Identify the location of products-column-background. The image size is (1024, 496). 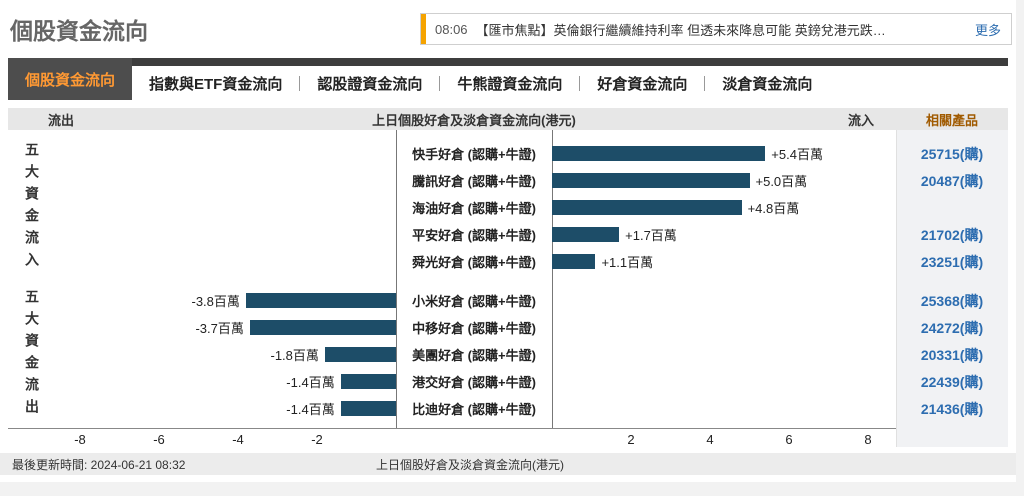
(952, 288).